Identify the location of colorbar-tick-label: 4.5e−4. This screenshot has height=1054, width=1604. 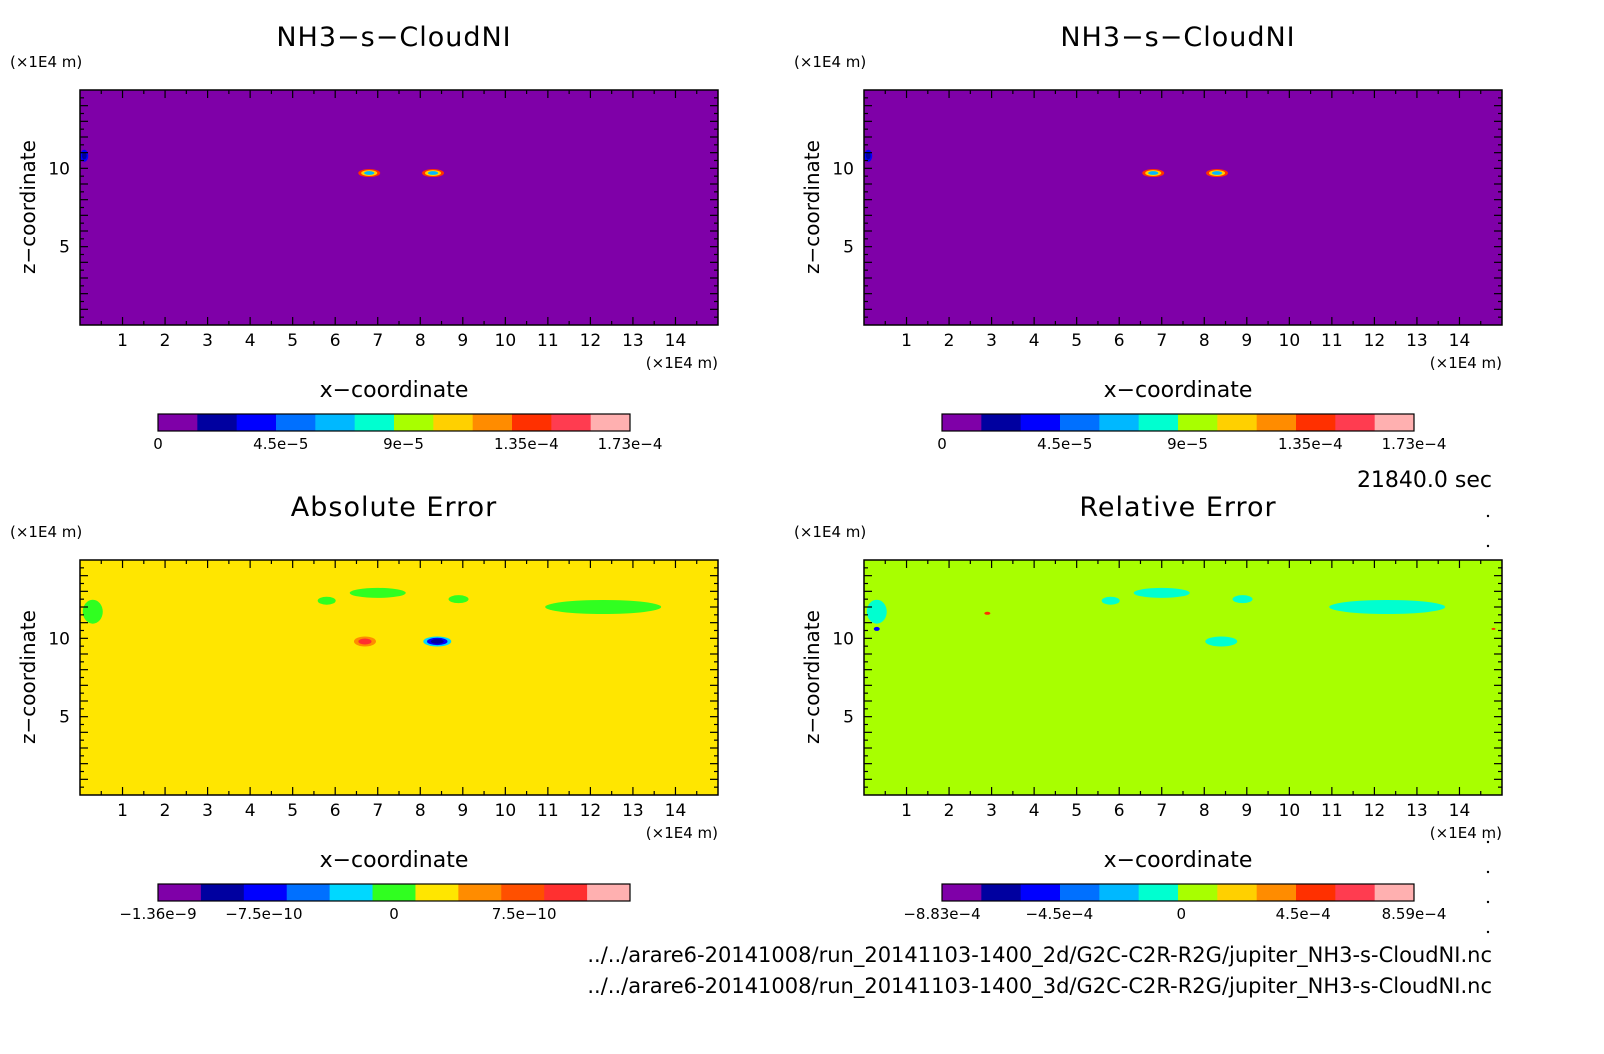
(1303, 914).